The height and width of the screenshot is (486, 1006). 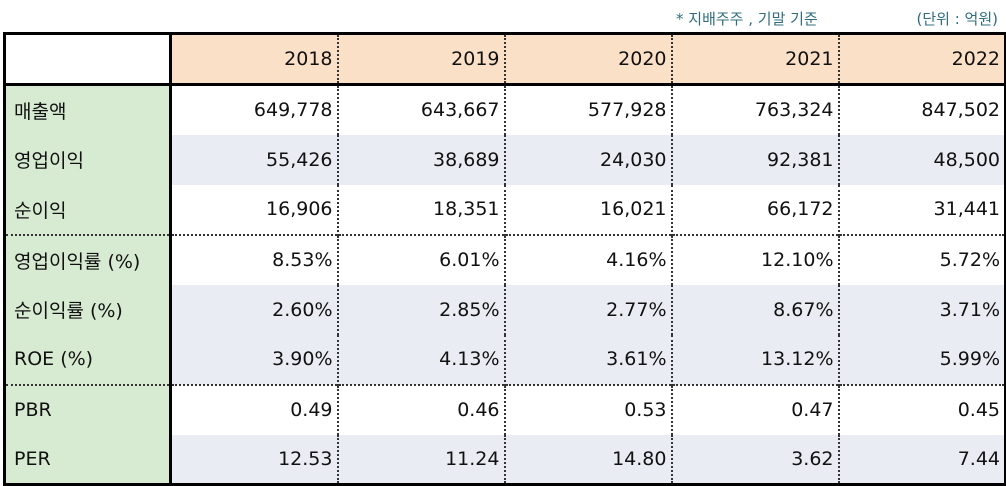 I want to click on table-cell: 6.01%, so click(x=421, y=259).